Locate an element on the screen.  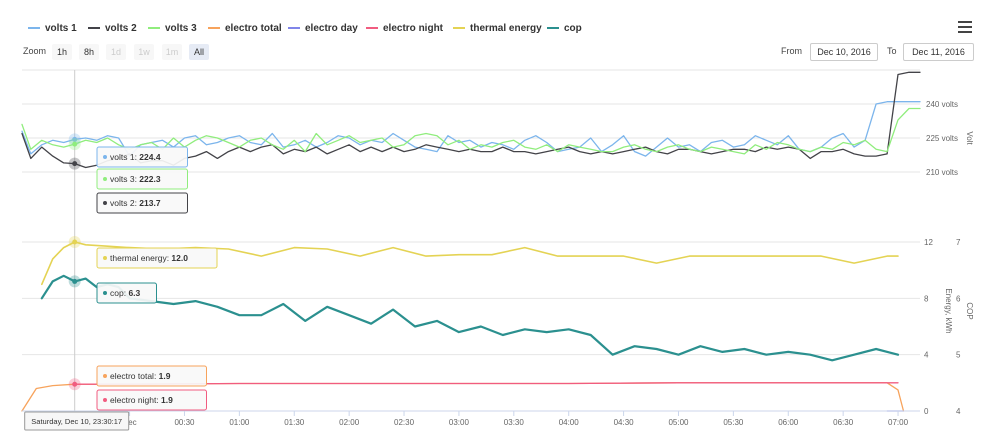
x-tick-label: 05:00 is located at coordinates (678, 422).